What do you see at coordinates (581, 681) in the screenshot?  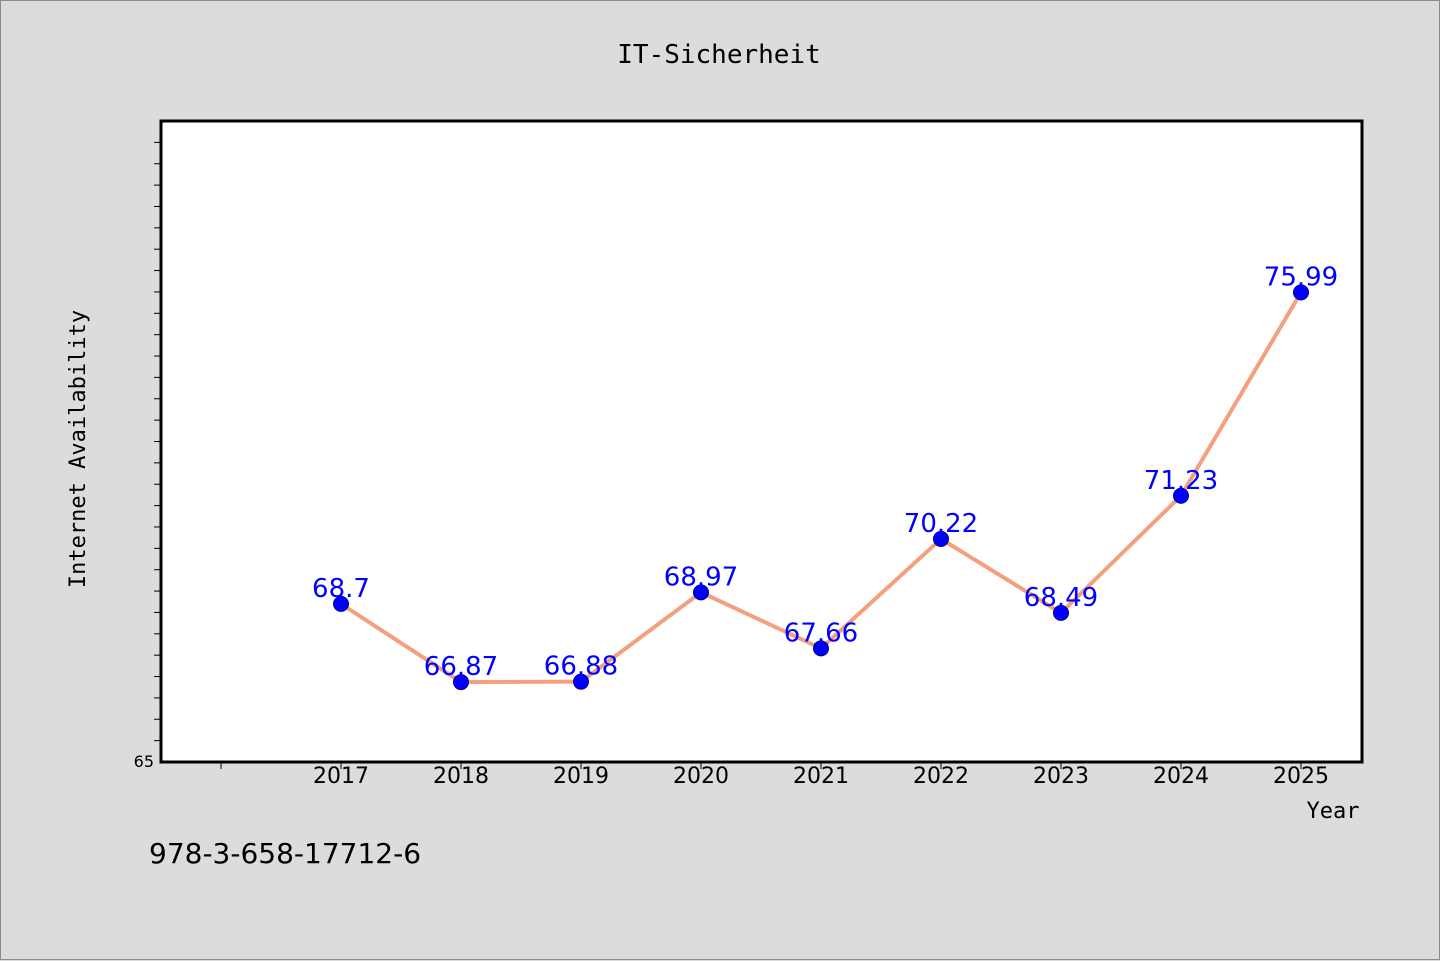 I see `data-point-2019` at bounding box center [581, 681].